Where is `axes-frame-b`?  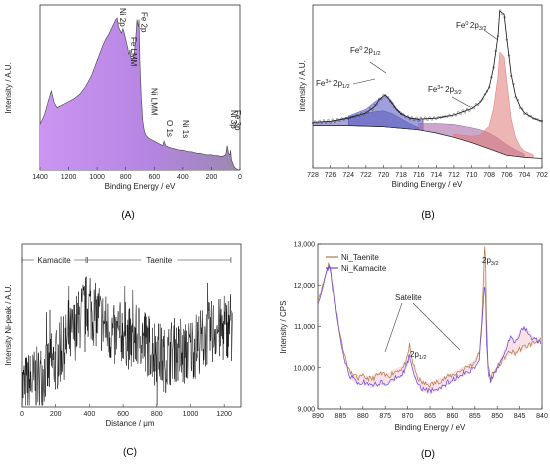
axes-frame-b is located at coordinates (427, 86).